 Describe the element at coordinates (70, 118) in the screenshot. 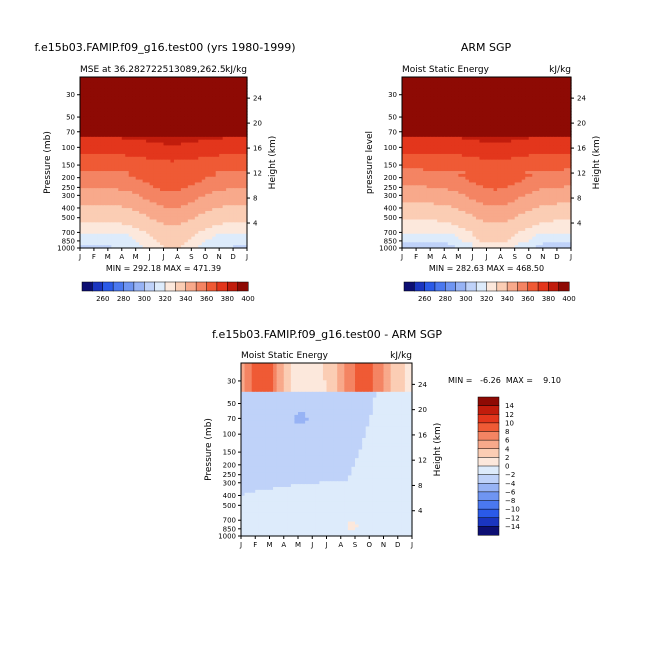

I see `model-pressure-tick-label: 50` at that location.